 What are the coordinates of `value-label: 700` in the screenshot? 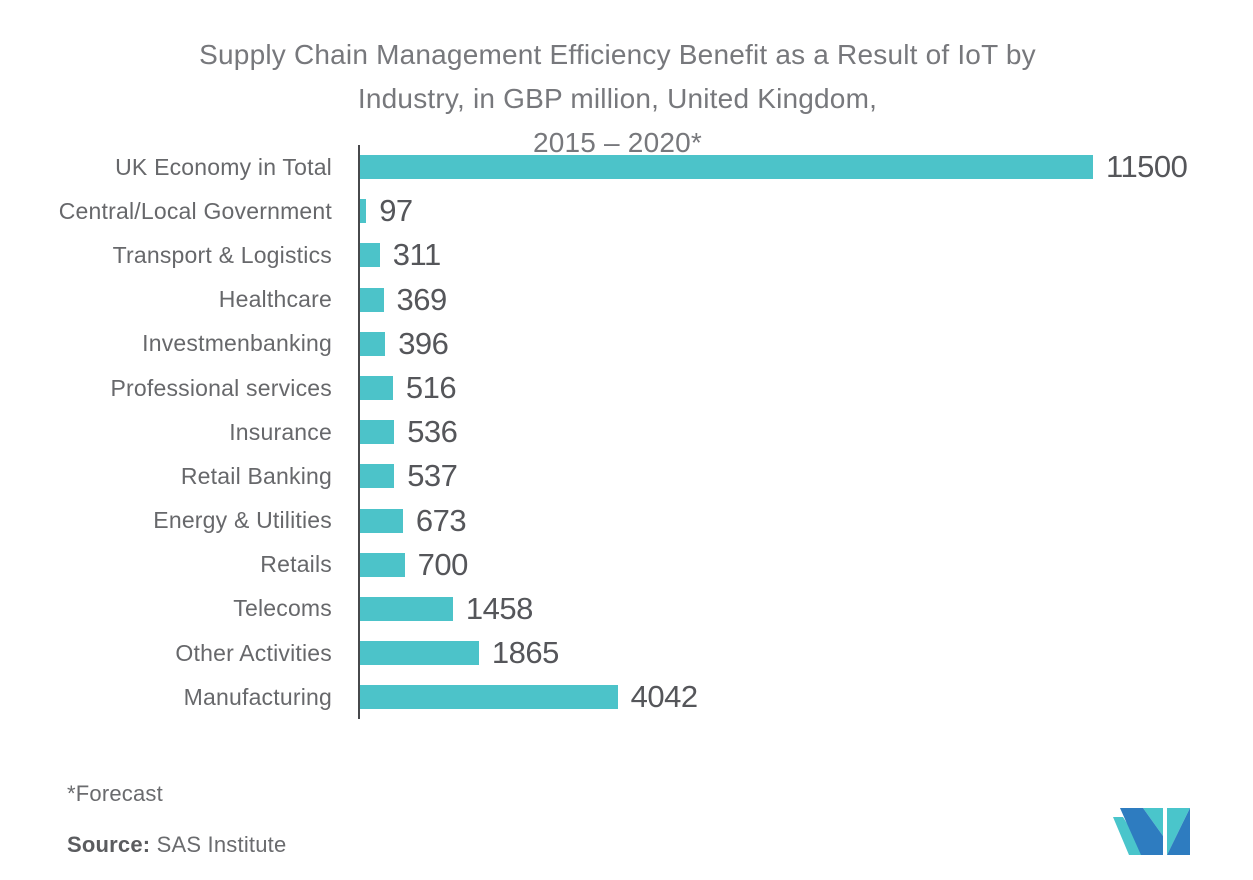 It's located at (443, 564).